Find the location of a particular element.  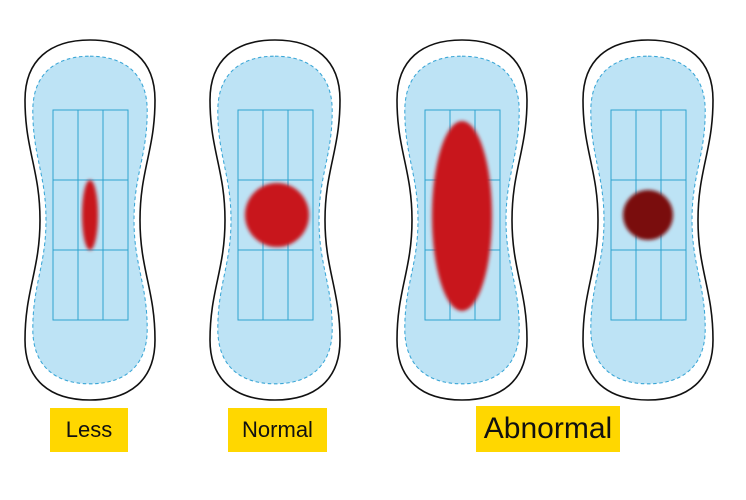

label-abnormal: Abnormal is located at coordinates (548, 429).